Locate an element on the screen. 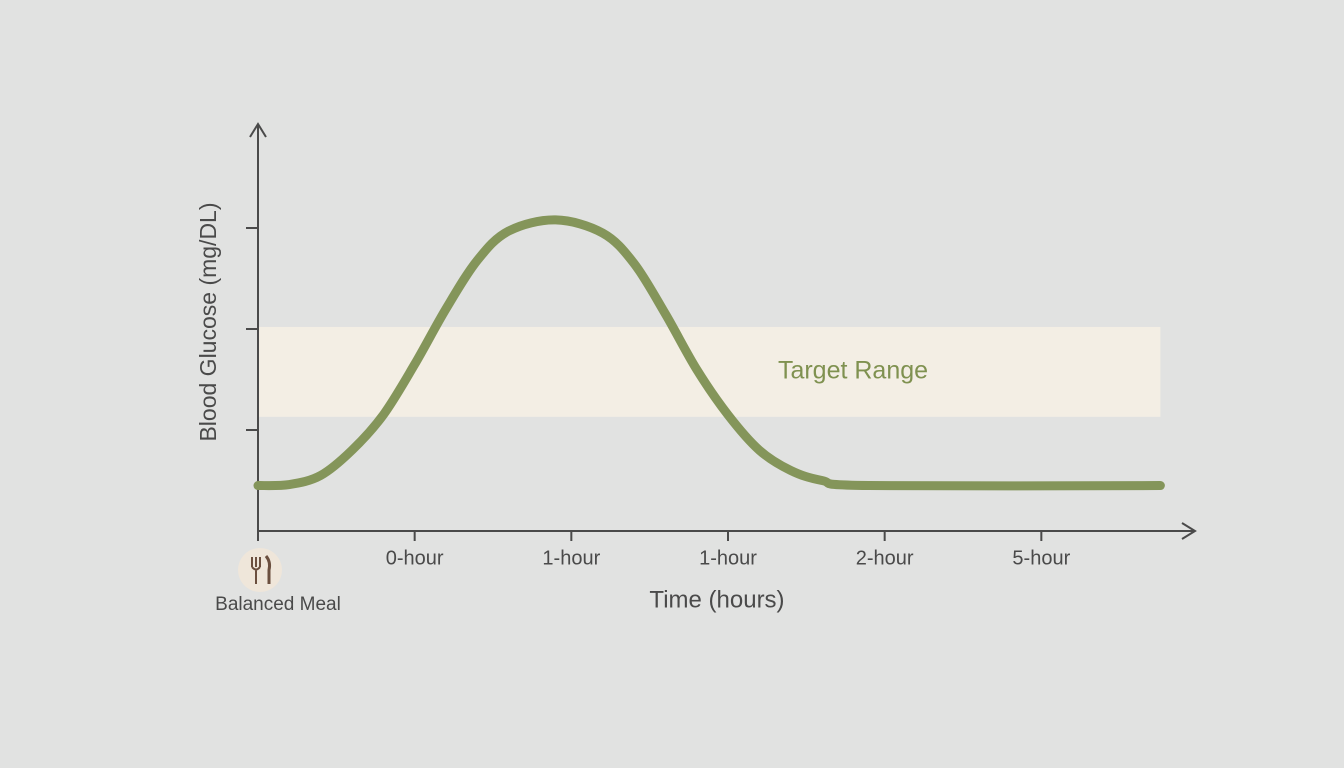 The width and height of the screenshot is (1344, 768). y-axis-label: Blood Glucose (mg/DL) is located at coordinates (208, 321).